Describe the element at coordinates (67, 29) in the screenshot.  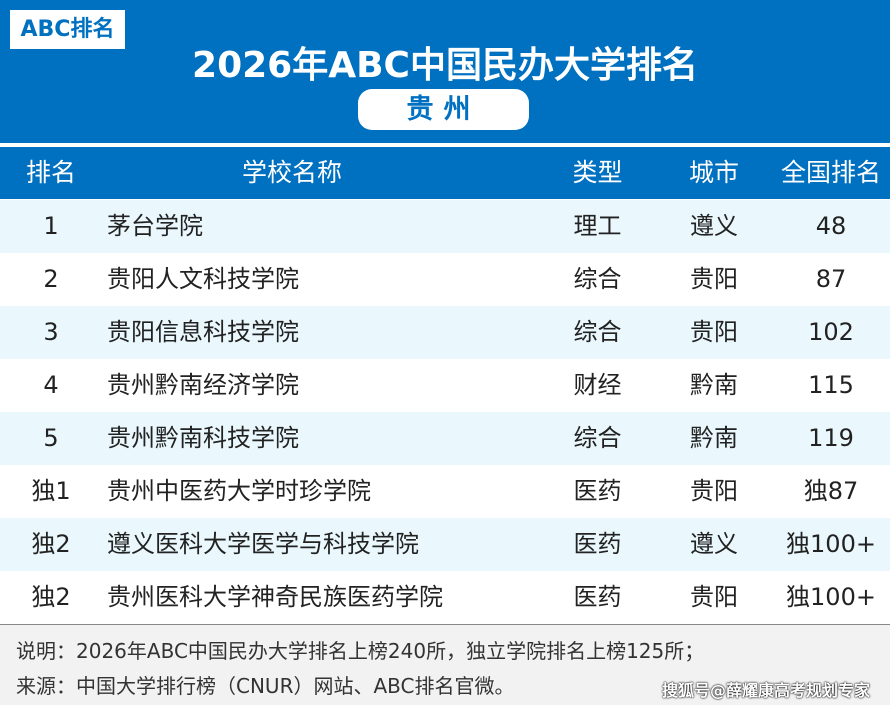
I see `abc-ranking-logo: ABC排名` at that location.